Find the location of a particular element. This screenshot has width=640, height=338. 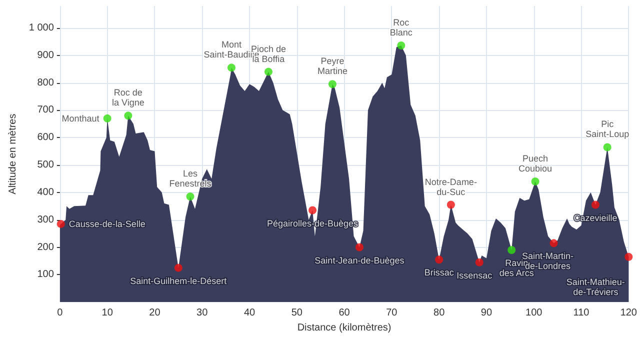

x-axis-title: Distance (kilomètres) is located at coordinates (344, 328).